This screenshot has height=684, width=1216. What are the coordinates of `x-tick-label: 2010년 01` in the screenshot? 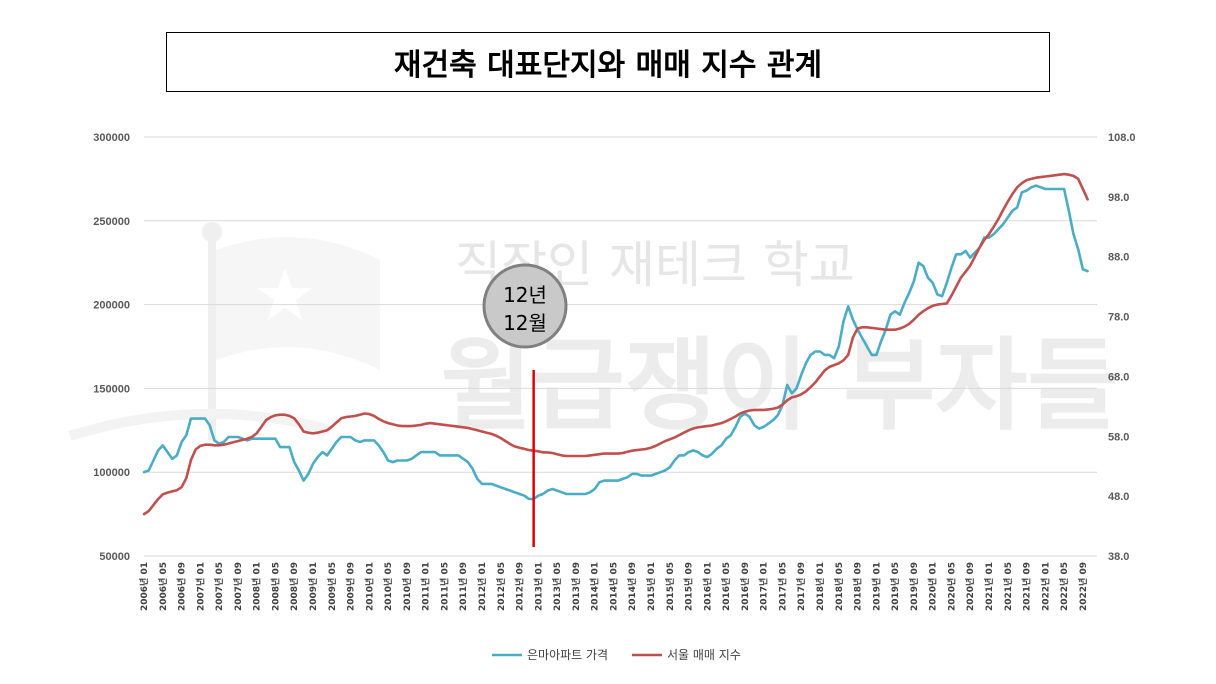 It's located at (369, 586).